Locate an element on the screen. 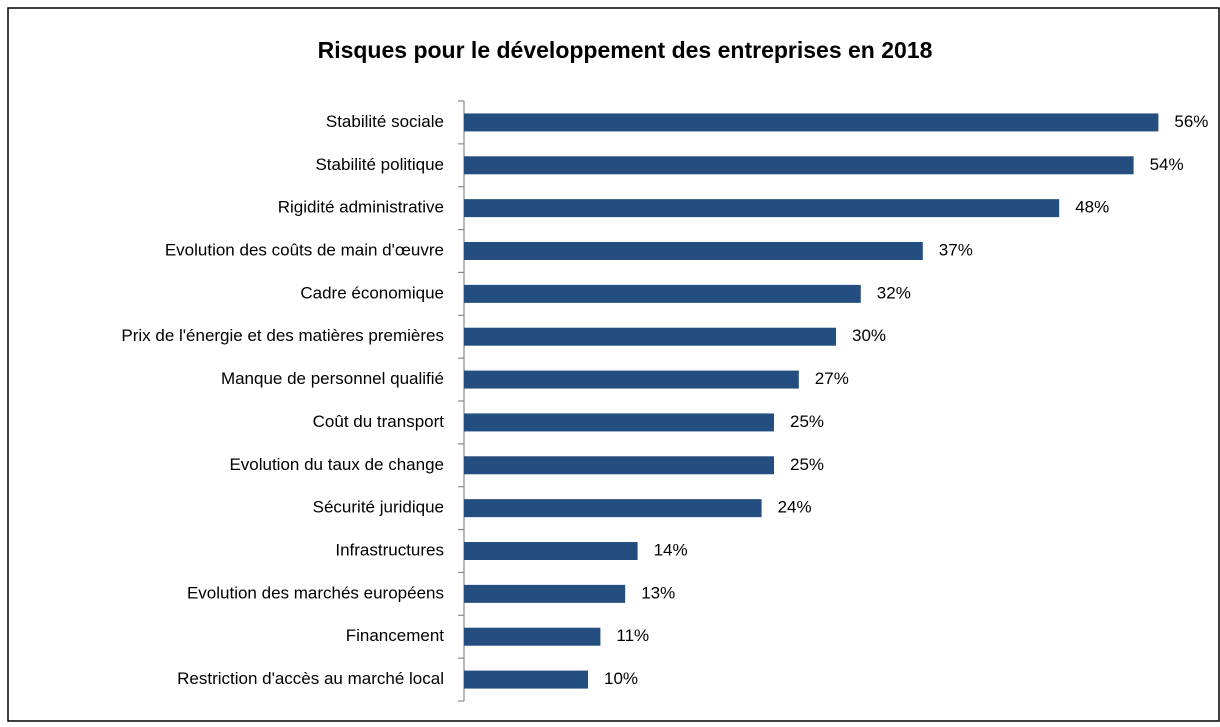 The image size is (1220, 727). data-label: 24% is located at coordinates (795, 507).